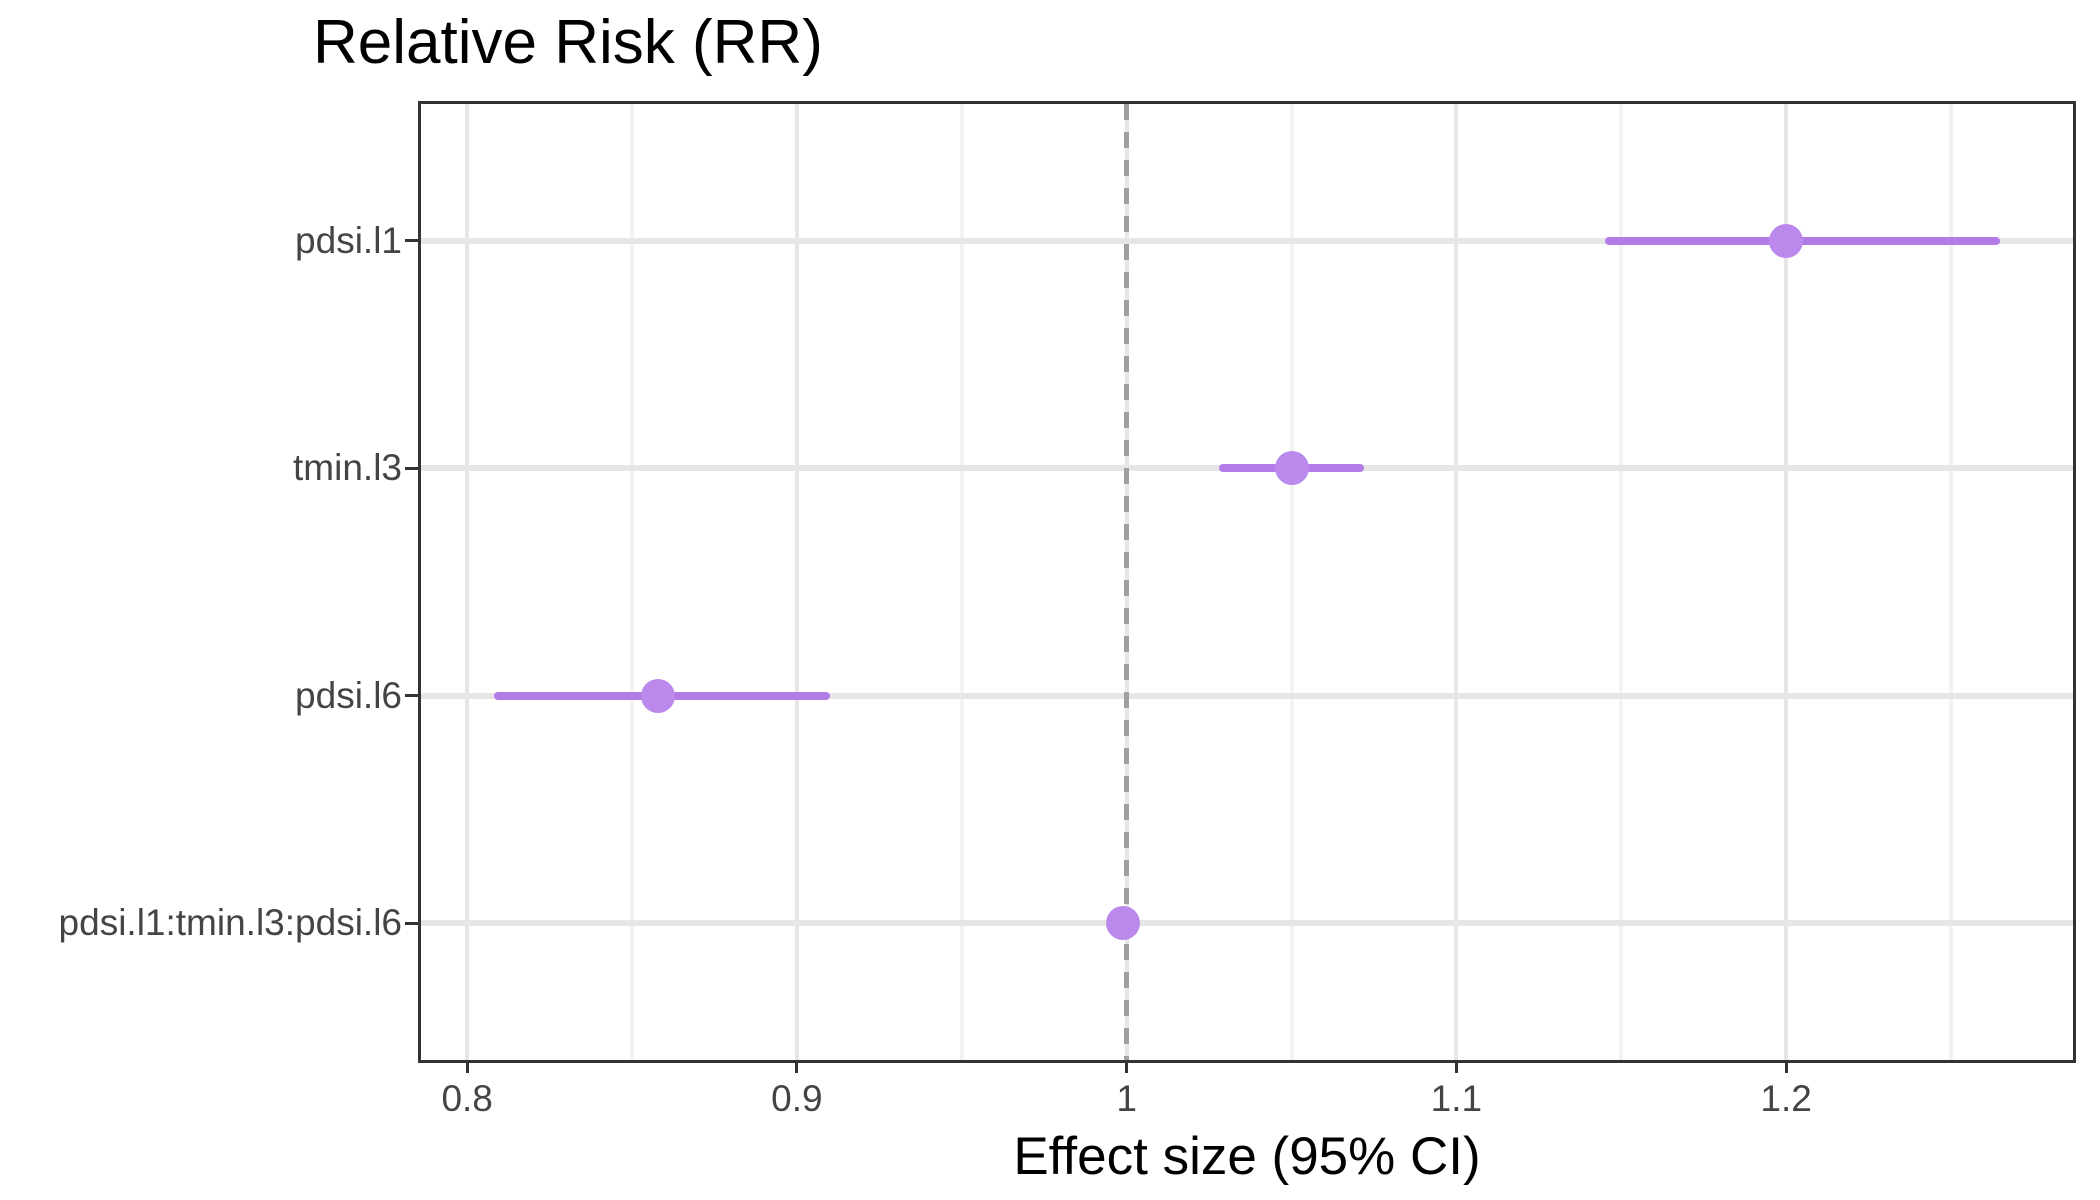 This screenshot has height=1200, width=2100. I want to click on y-axis-label: pdsi.l6, so click(348, 695).